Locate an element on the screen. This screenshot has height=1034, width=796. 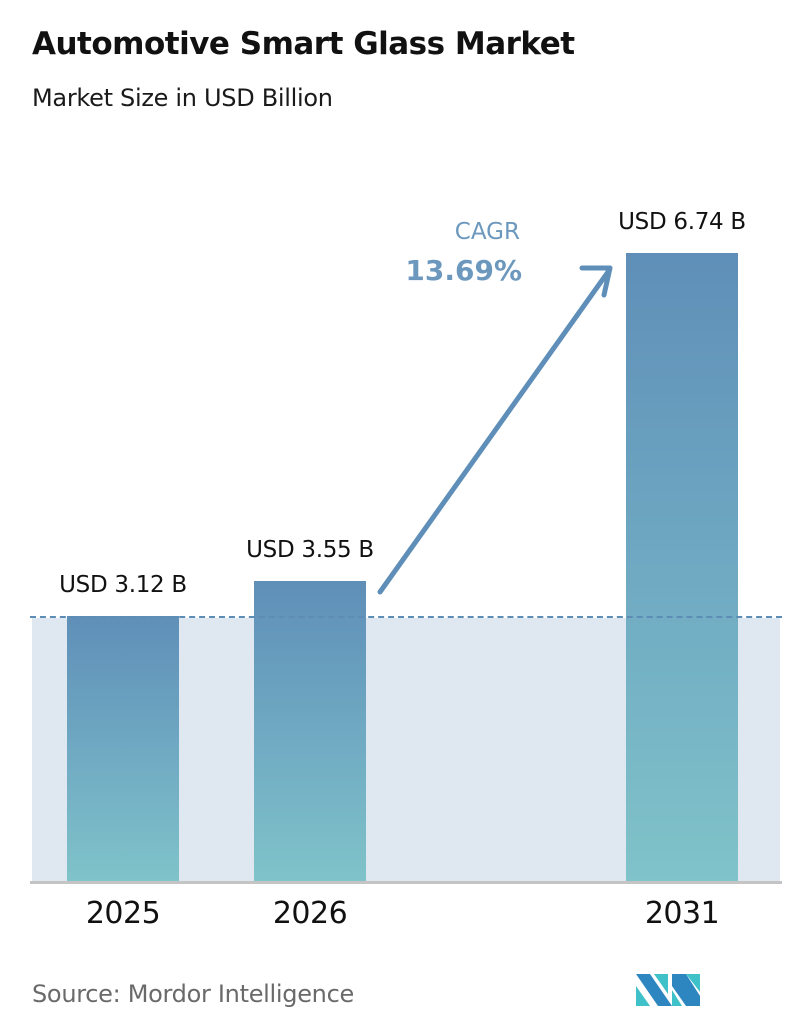
value-label-2026: USD 3.55 B is located at coordinates (310, 550).